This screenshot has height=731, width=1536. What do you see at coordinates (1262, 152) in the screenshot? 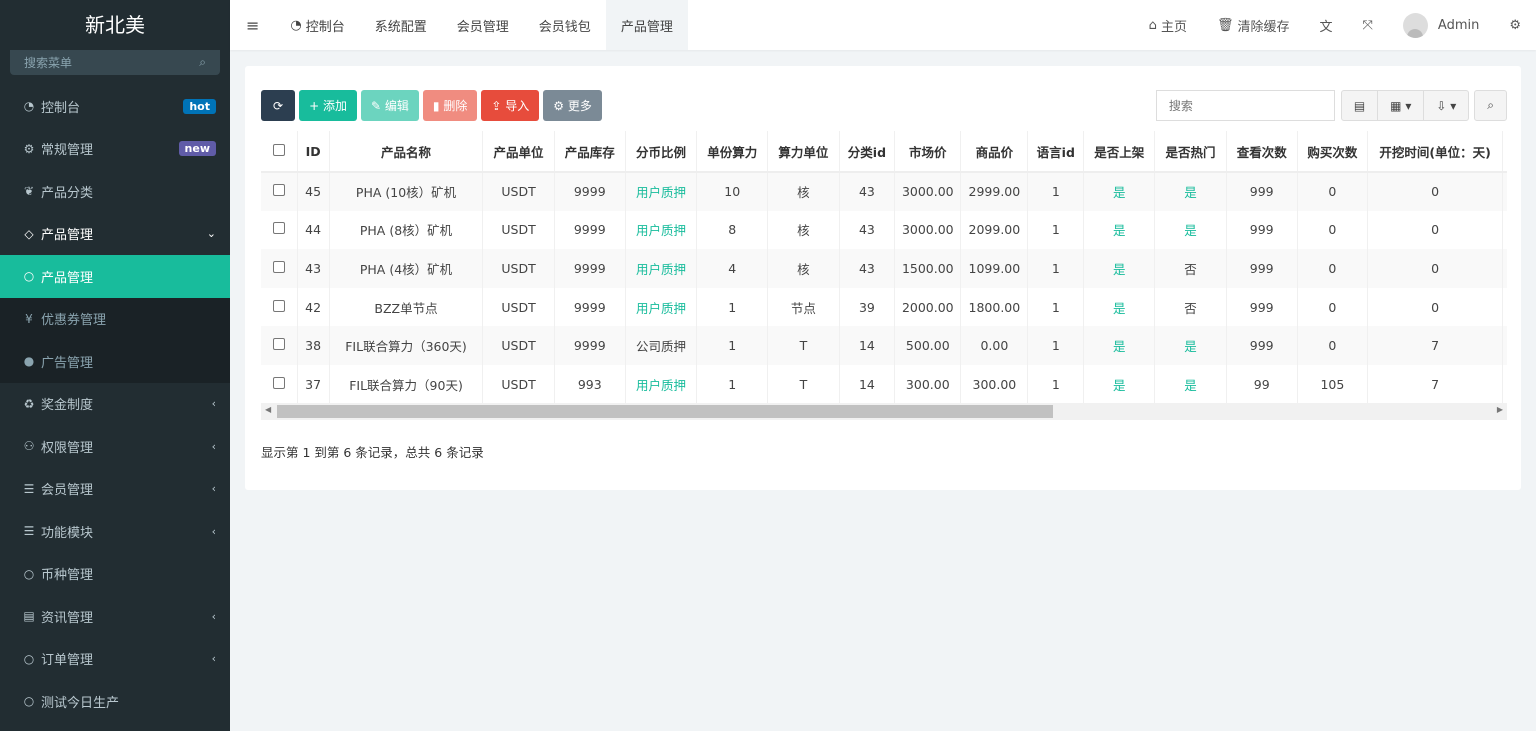
I see `column-header: 查看次数` at bounding box center [1262, 152].